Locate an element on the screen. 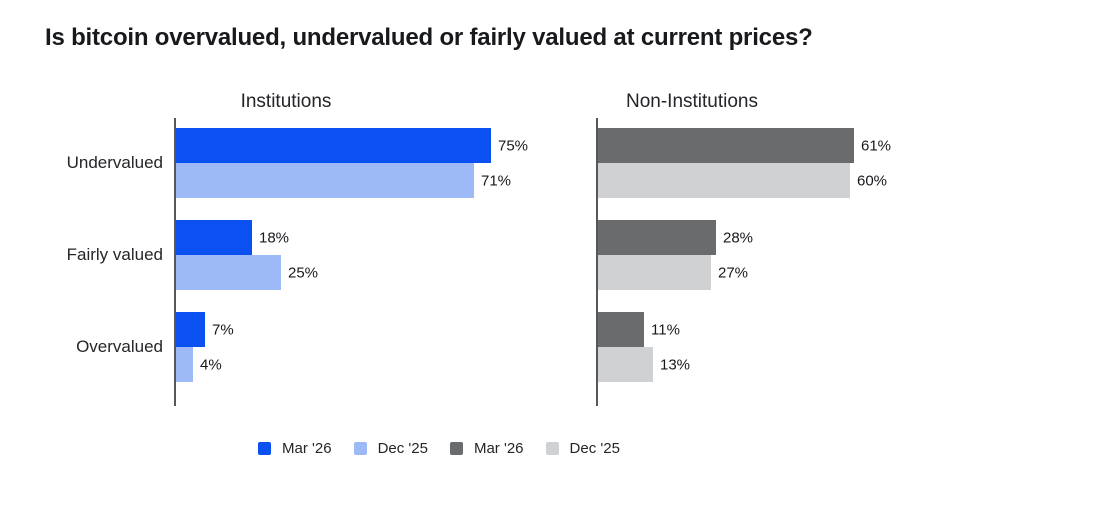 The image size is (1115, 510). bar: 25% is located at coordinates (247, 272).